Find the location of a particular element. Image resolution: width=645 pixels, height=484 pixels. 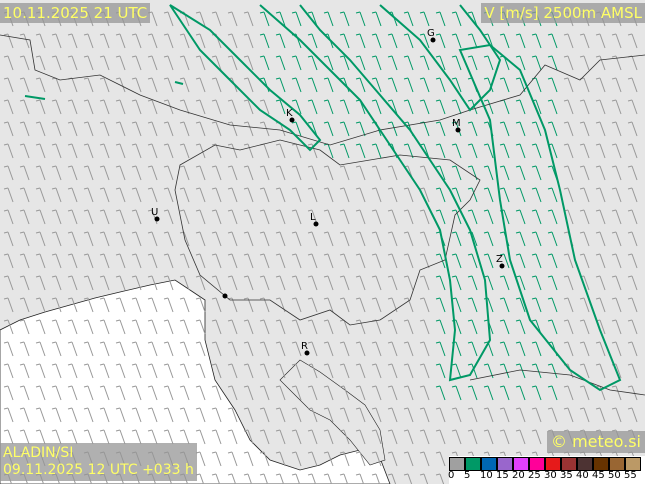

copyright-label: © meteo.si is located at coordinates (595, 442).